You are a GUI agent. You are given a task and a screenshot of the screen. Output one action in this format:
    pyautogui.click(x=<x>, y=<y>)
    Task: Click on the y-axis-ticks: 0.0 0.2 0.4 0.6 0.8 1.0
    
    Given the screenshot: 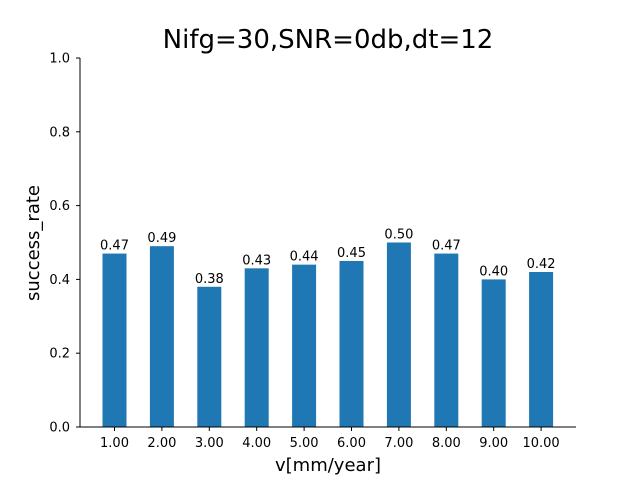 What is the action you would take?
    pyautogui.click(x=64, y=244)
    